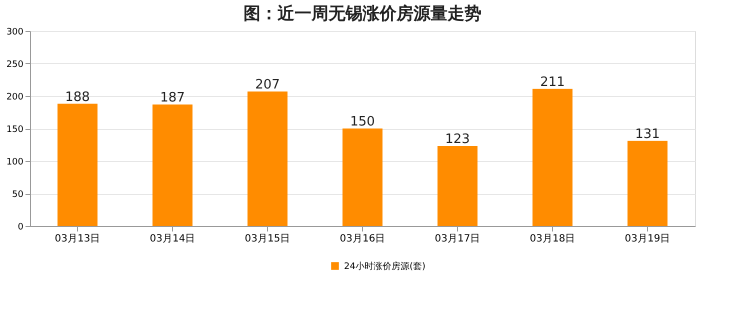 The width and height of the screenshot is (740, 312). What do you see at coordinates (647, 239) in the screenshot?
I see `x-tick-label: 03月19日` at bounding box center [647, 239].